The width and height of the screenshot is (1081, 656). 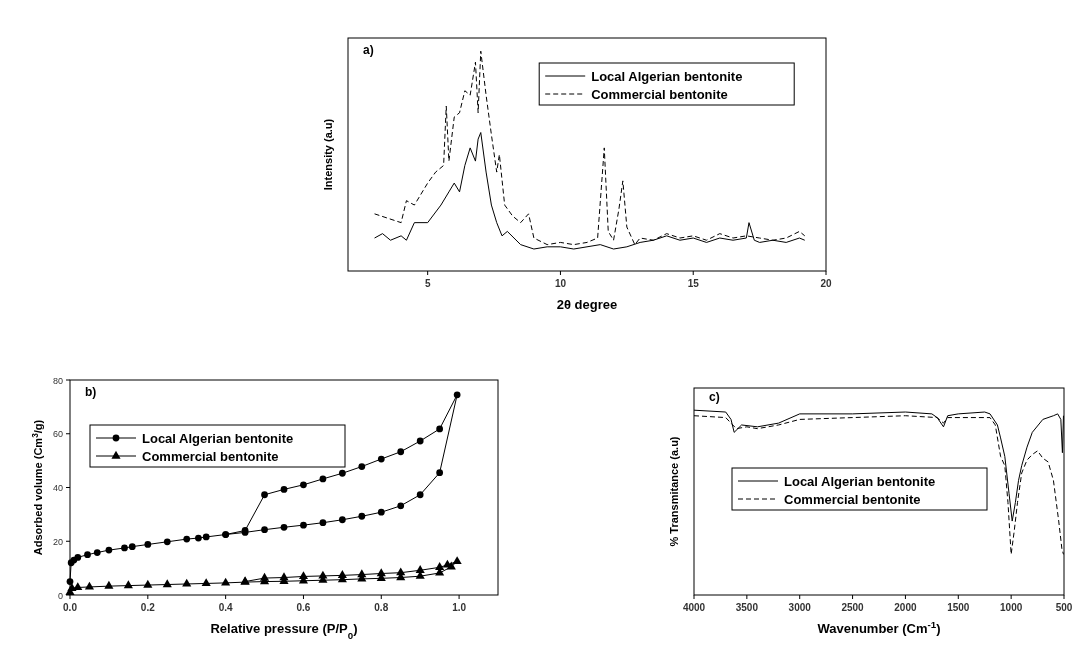 I want to click on x-tick-label: 1.0, so click(x=459, y=607).